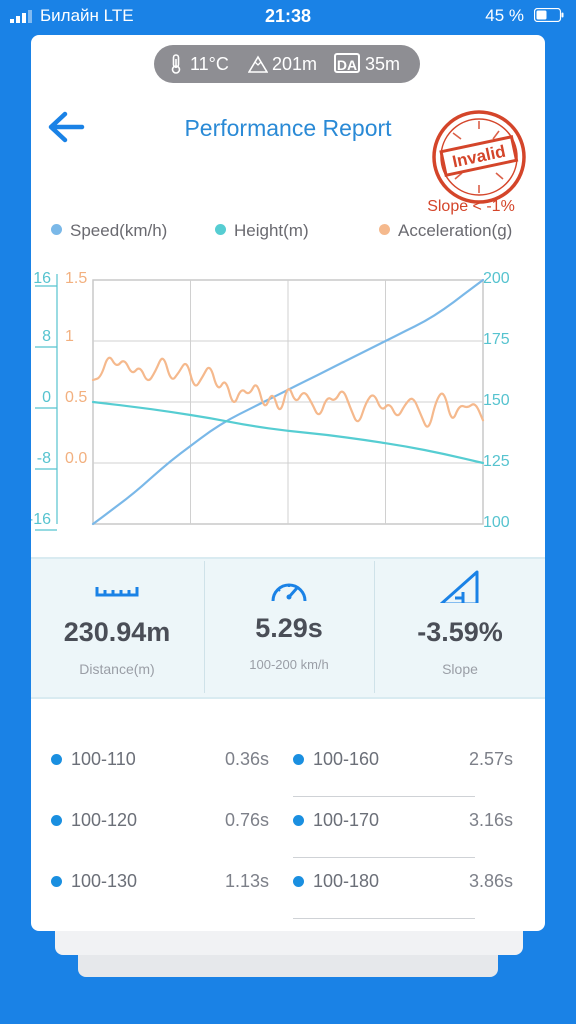  What do you see at coordinates (295, 64) in the screenshot?
I see `altitude-value: 201m` at bounding box center [295, 64].